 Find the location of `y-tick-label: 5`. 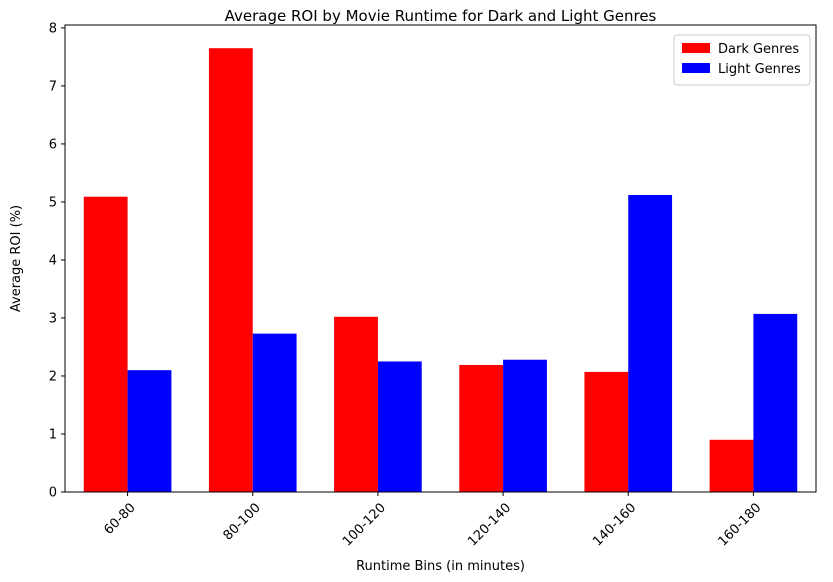

y-tick-label: 5 is located at coordinates (53, 202).